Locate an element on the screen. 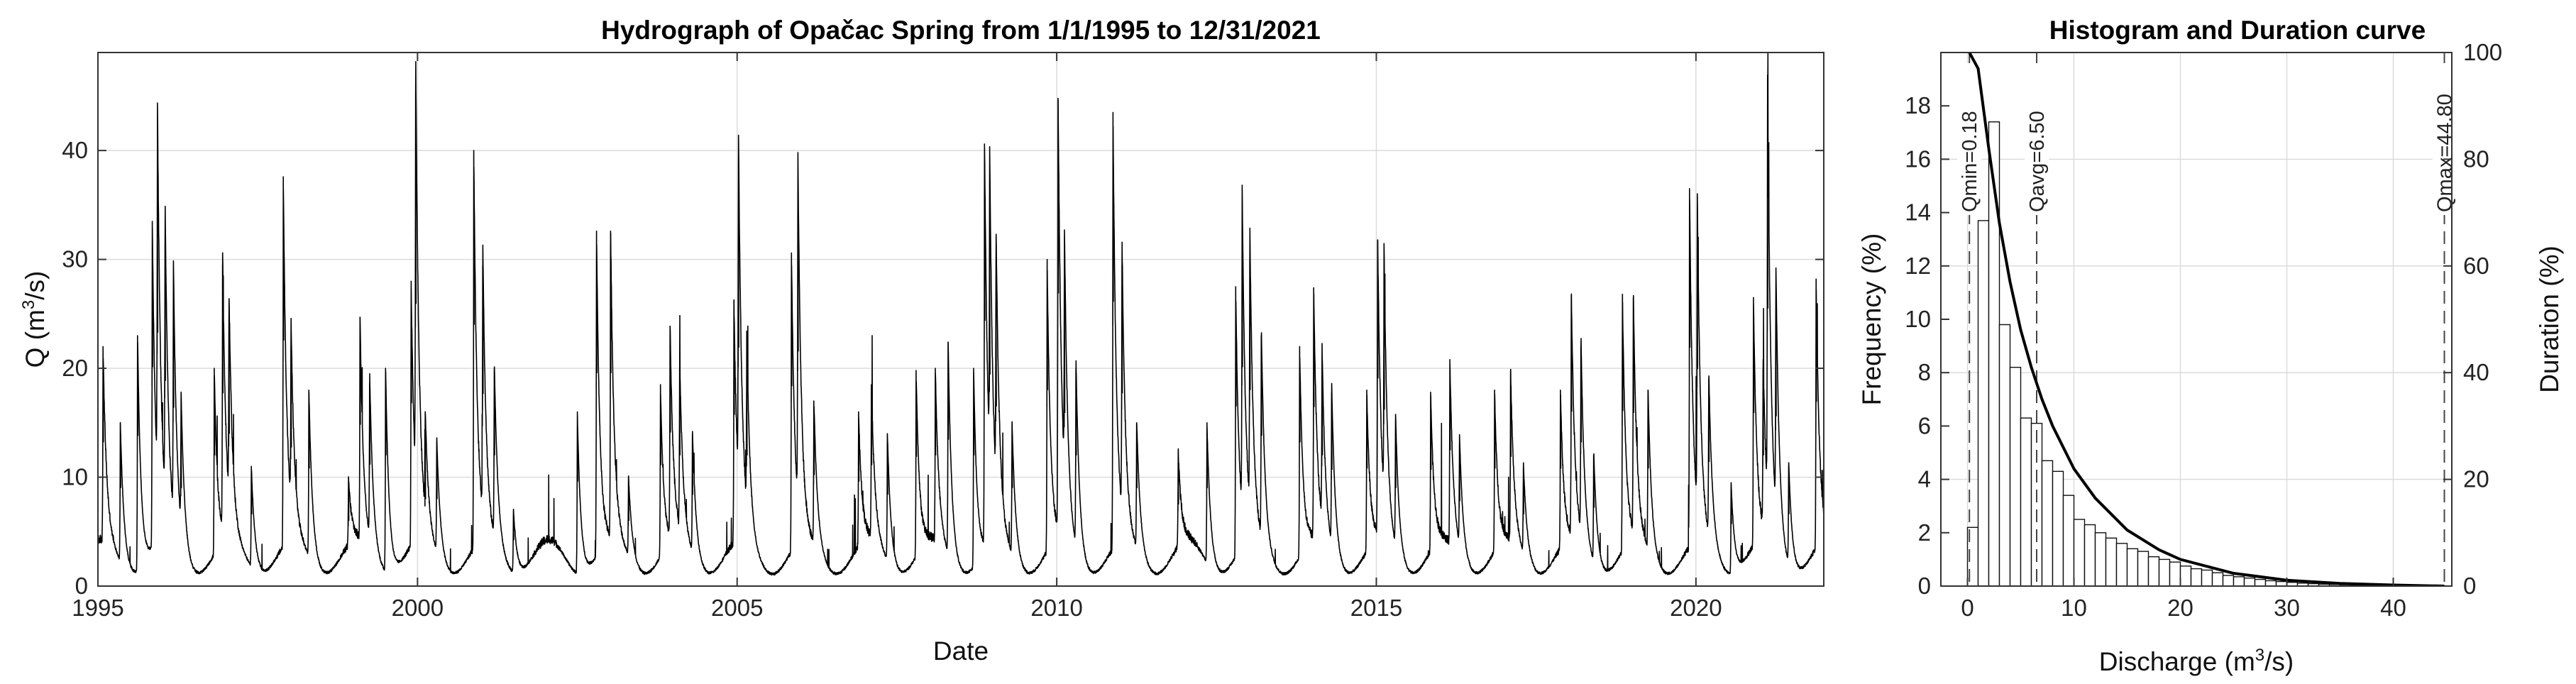 The width and height of the screenshot is (2576, 684). histogram-x-tick-label: 20 is located at coordinates (2180, 608).